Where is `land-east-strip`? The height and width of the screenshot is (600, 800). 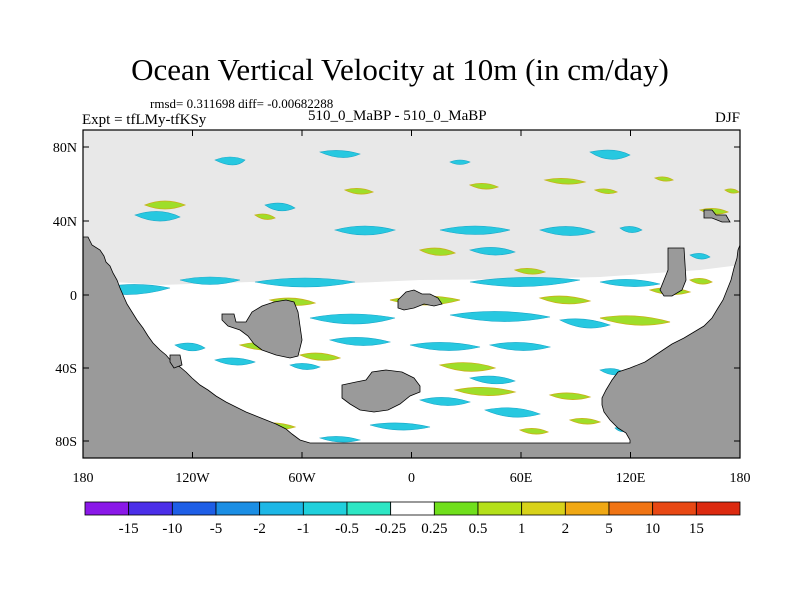
land-east-strip is located at coordinates (673, 272).